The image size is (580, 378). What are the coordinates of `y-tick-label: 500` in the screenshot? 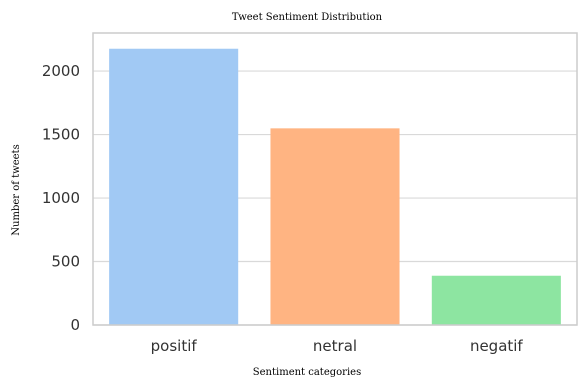 It's located at (65, 262).